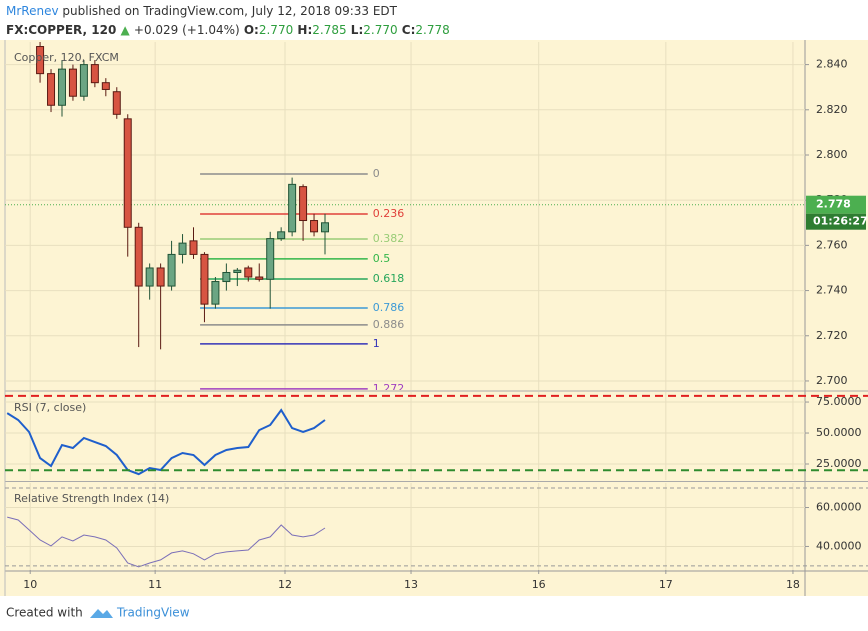 This screenshot has width=868, height=631. I want to click on y-tick-label: 2.740, so click(832, 290).